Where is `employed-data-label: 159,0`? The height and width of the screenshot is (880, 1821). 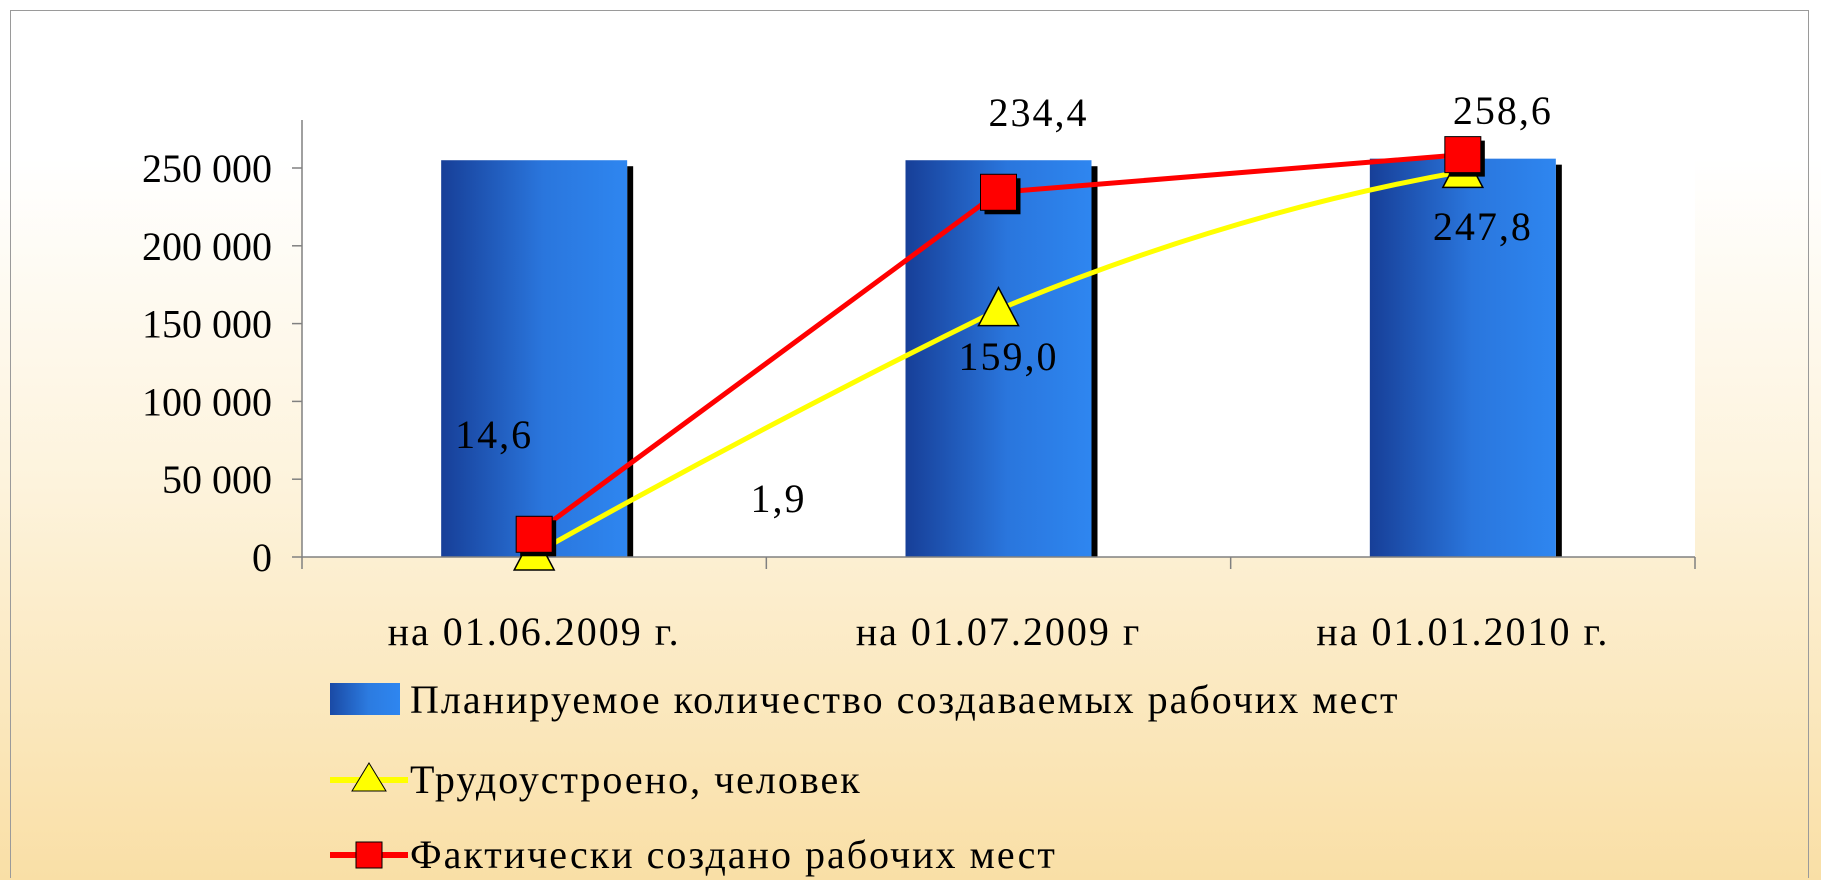 employed-data-label: 159,0 is located at coordinates (1009, 356).